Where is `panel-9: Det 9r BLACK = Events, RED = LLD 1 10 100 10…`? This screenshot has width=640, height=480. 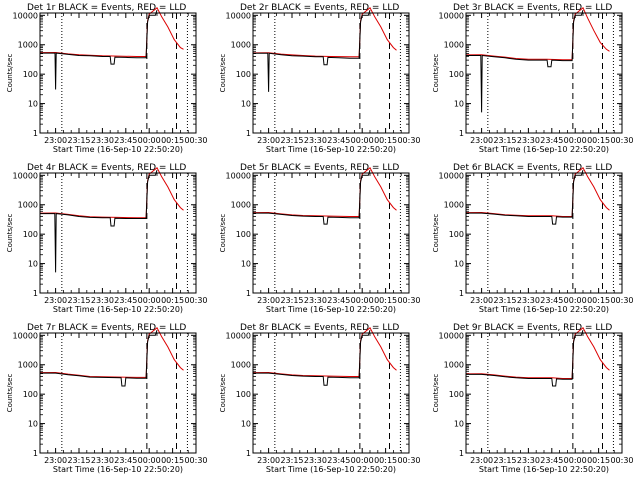
panel-9: Det 9r BLACK = Events, RED = LLD 1 10 100 10… is located at coordinates (533, 398).